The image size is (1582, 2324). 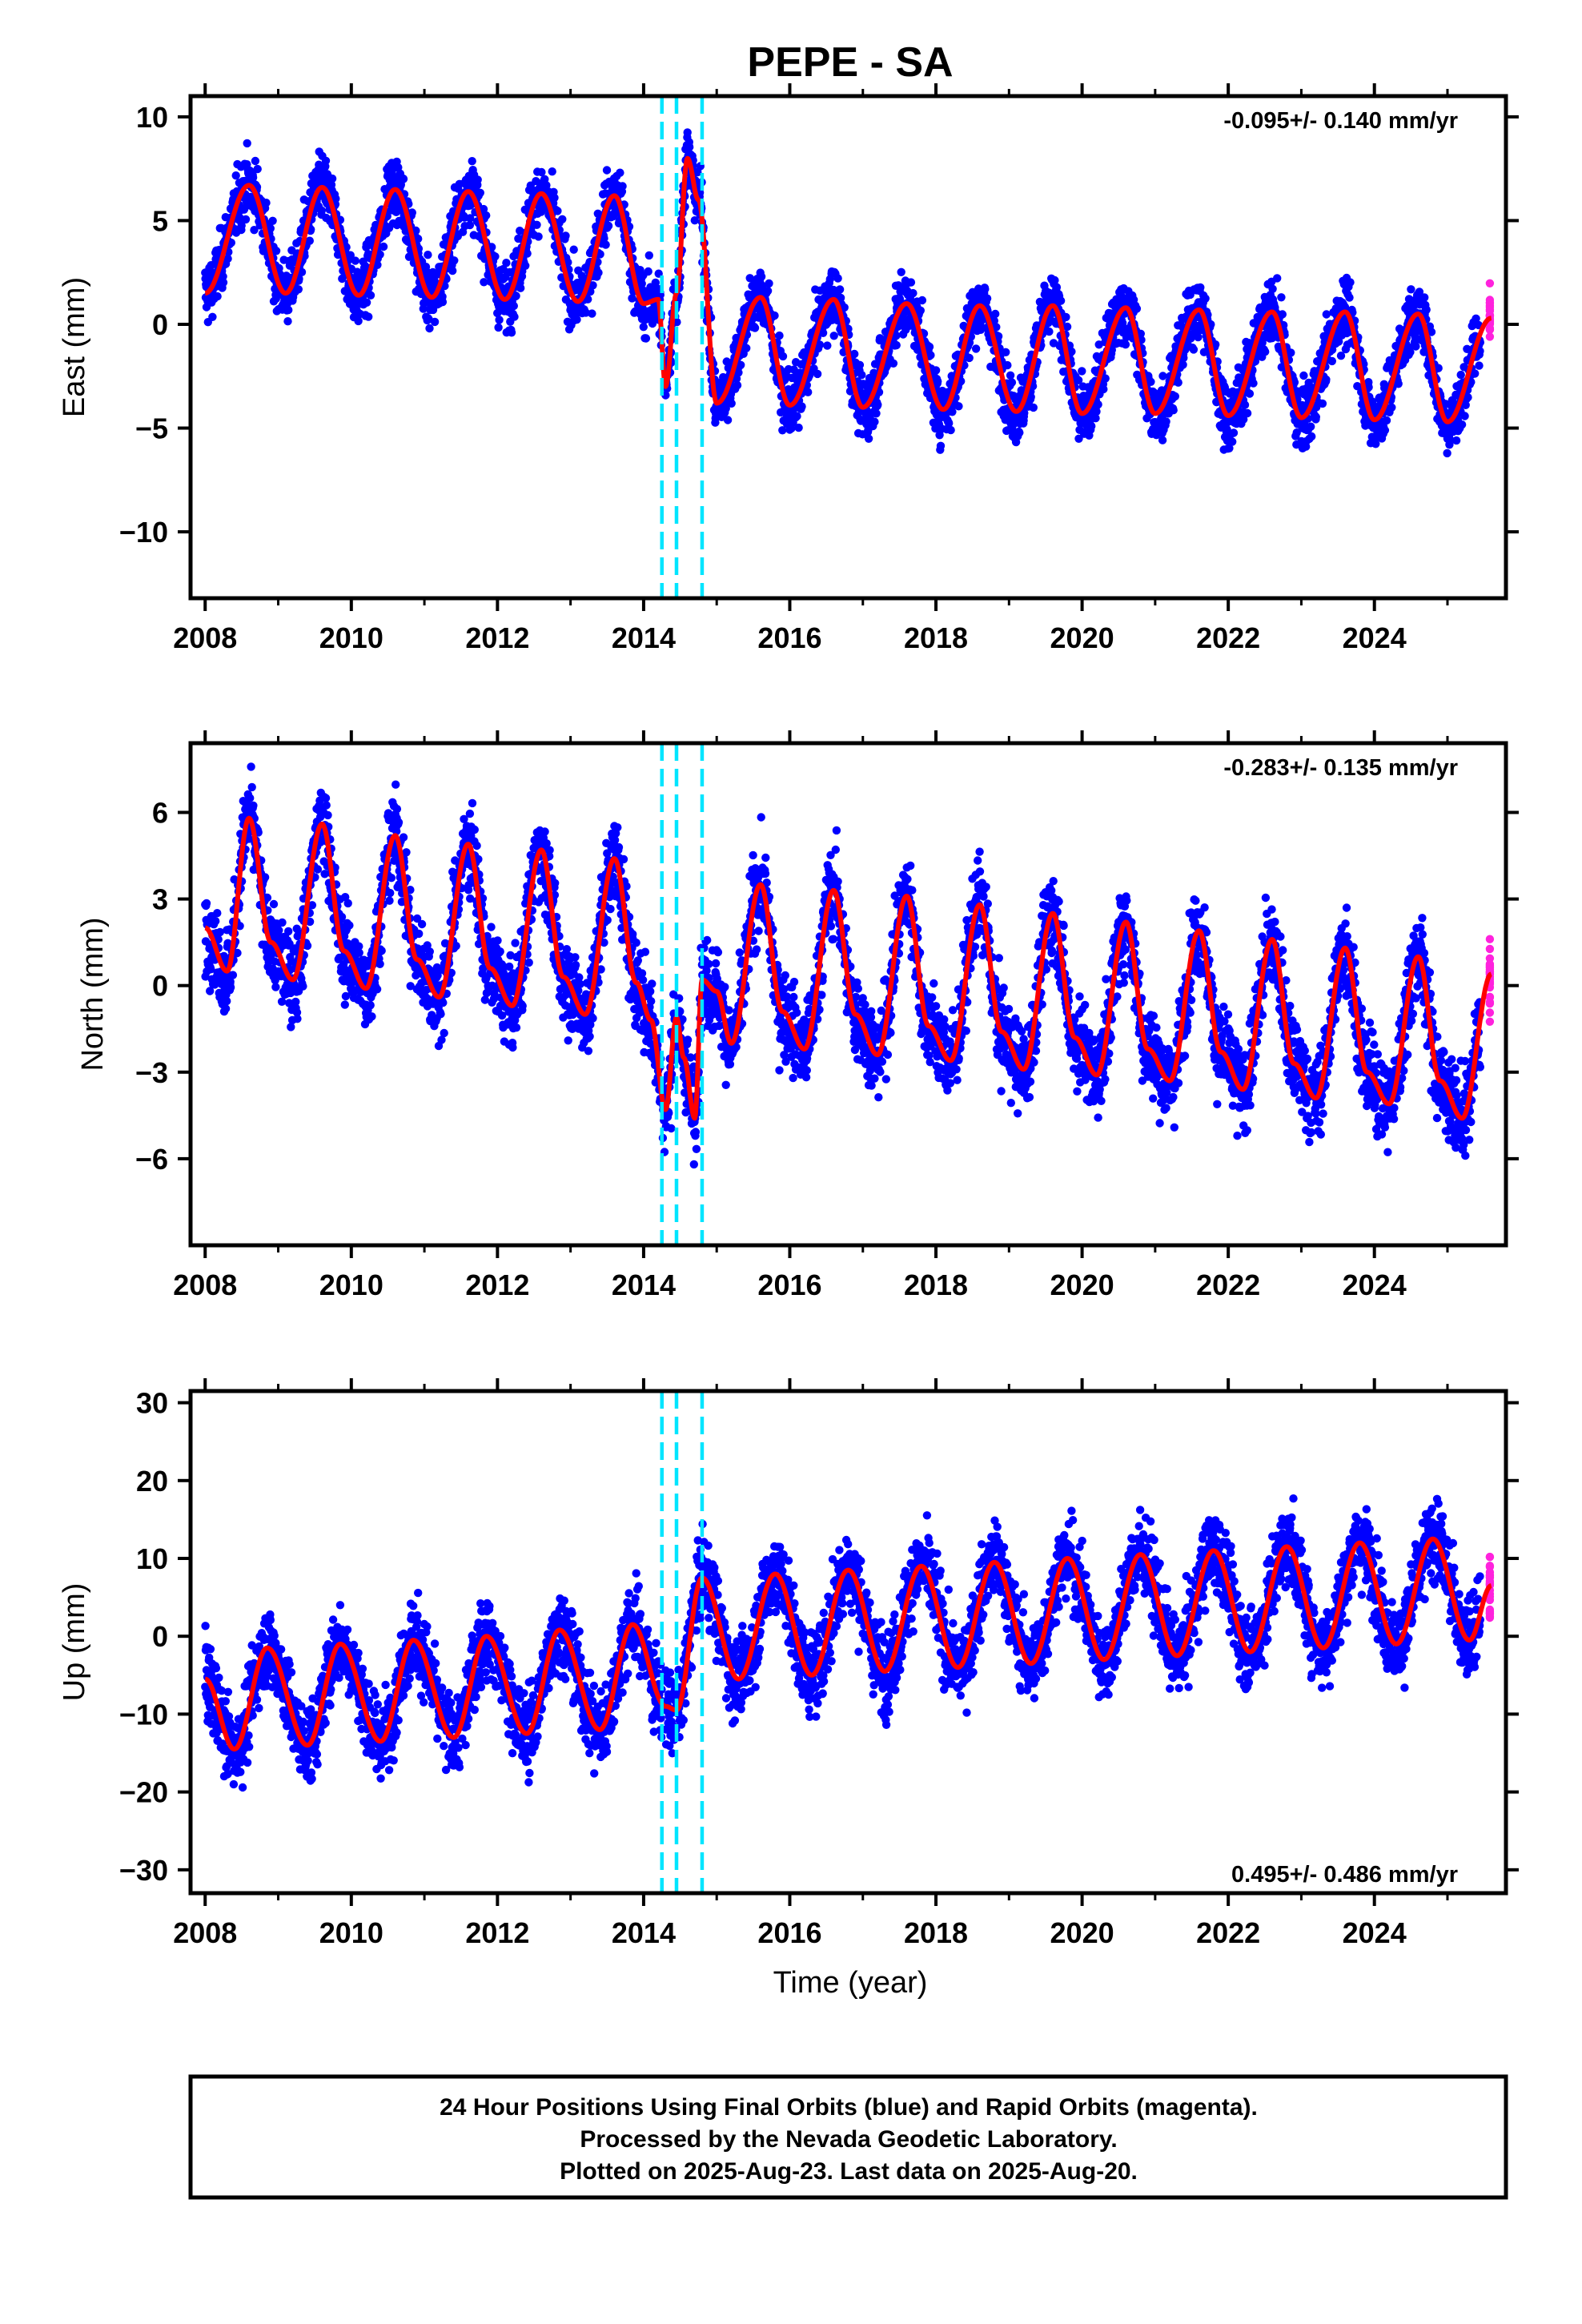 What do you see at coordinates (152, 118) in the screenshot?
I see `y-tick-label: 10` at bounding box center [152, 118].